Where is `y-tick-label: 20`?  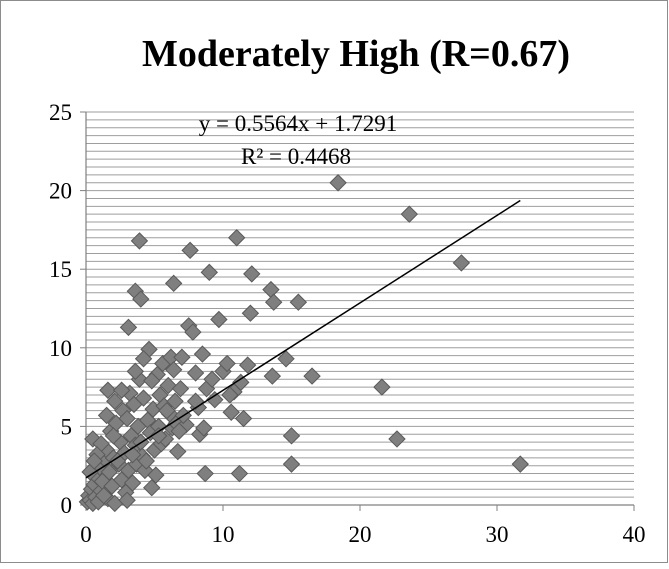
y-tick-label: 20 is located at coordinates (60, 191).